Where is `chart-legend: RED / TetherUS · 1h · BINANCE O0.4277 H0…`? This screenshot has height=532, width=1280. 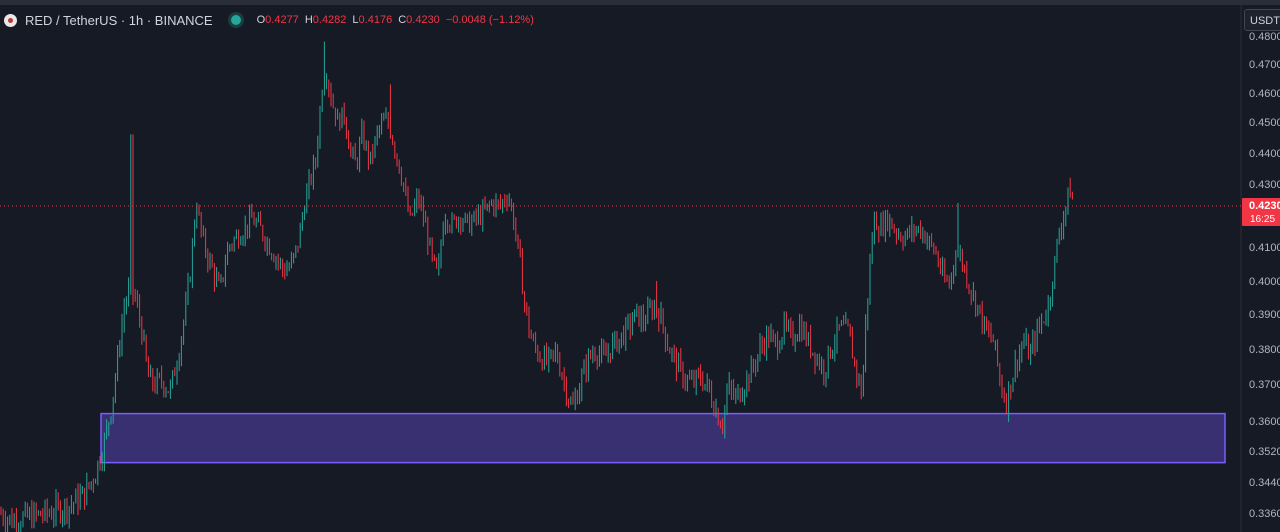
chart-legend: RED / TetherUS · 1h · BINANCE O0.4277 H0… is located at coordinates (269, 20).